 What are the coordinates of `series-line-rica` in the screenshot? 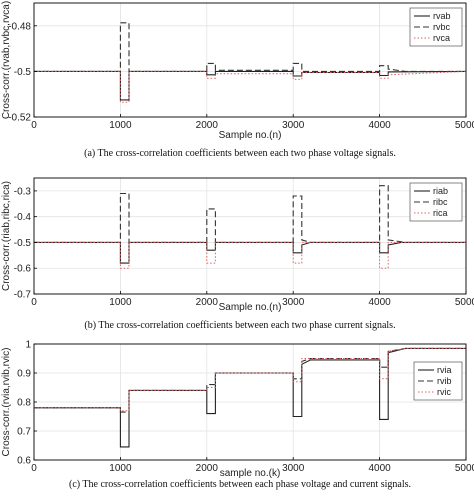 It's located at (250, 255).